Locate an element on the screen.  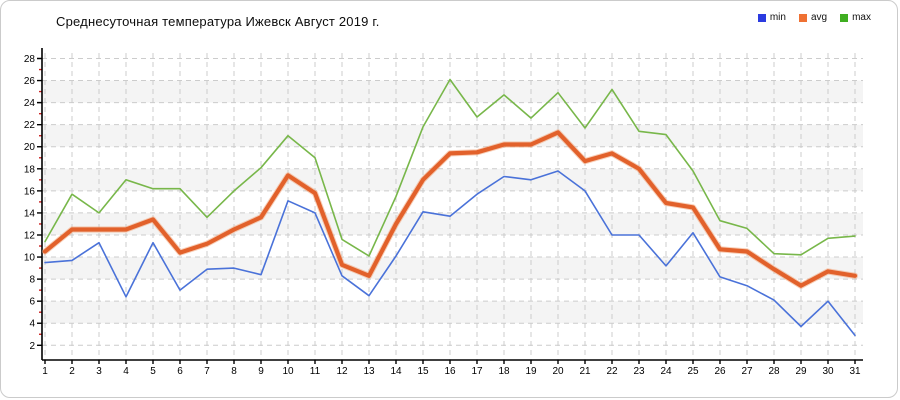
legend-item-min: min is located at coordinates (771, 17).